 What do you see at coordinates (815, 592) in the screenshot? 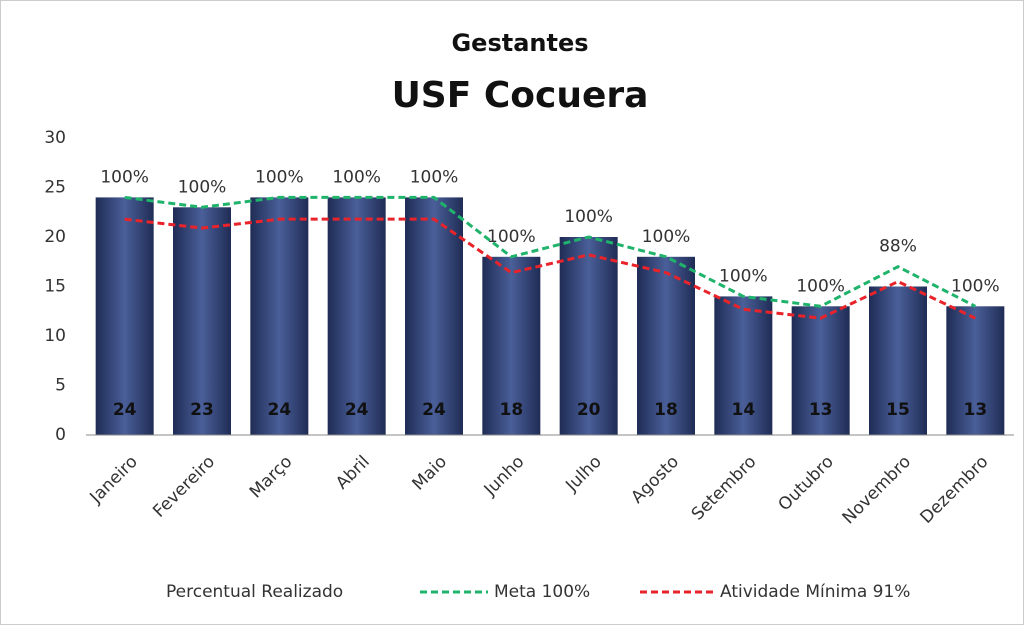
I see `legend-label: Atividade Mínima 91%` at bounding box center [815, 592].